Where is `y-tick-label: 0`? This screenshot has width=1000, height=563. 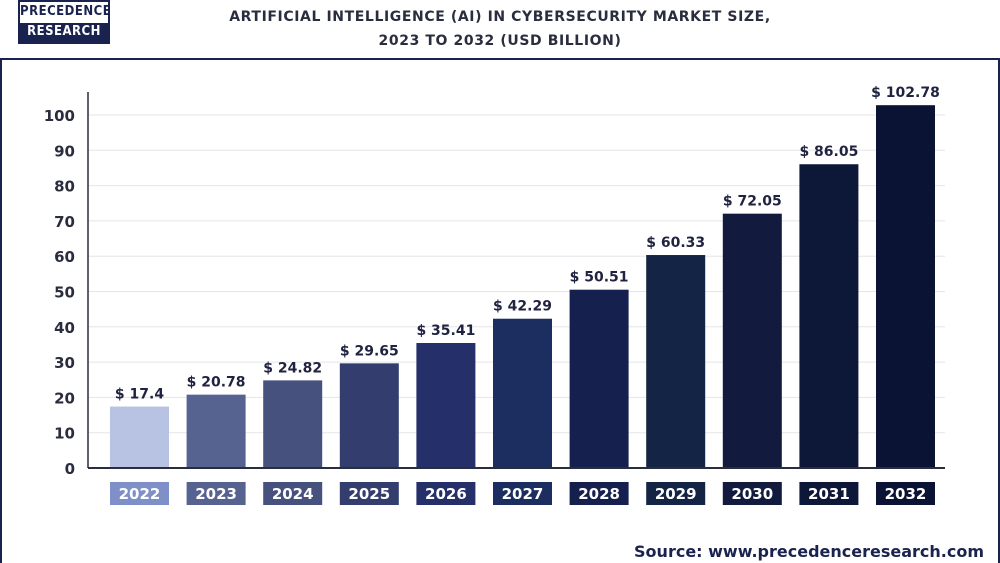 y-tick-label: 0 is located at coordinates (70, 469).